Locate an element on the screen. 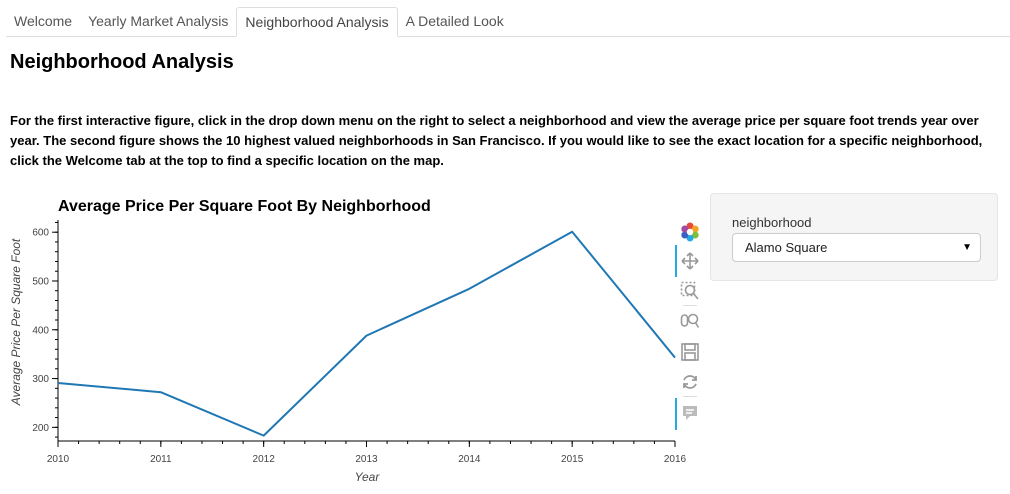 The image size is (1010, 494). y-tick-label: 200 is located at coordinates (40, 428).